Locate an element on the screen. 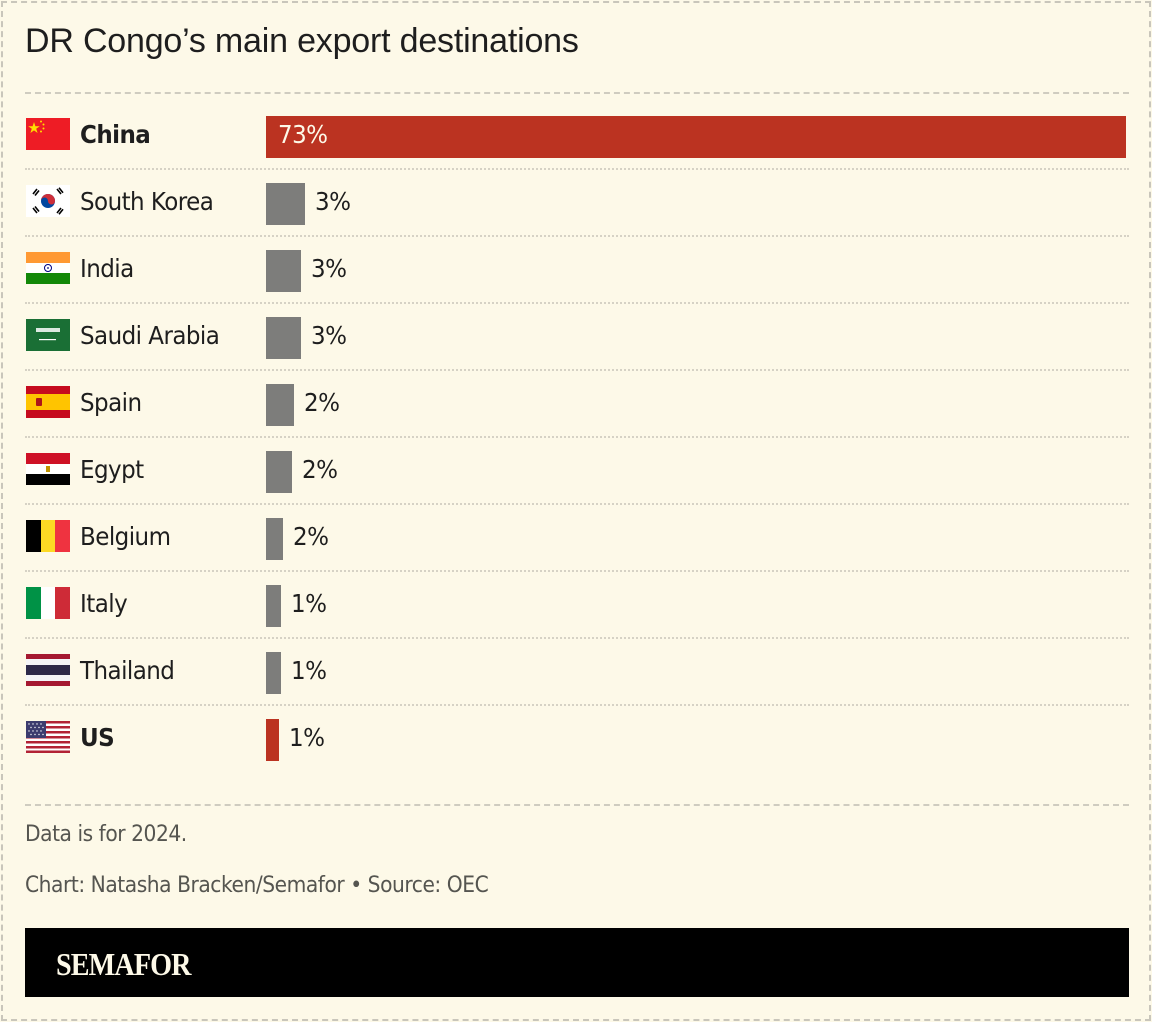 The image size is (1152, 1022). spain-flag-icon is located at coordinates (48, 402).